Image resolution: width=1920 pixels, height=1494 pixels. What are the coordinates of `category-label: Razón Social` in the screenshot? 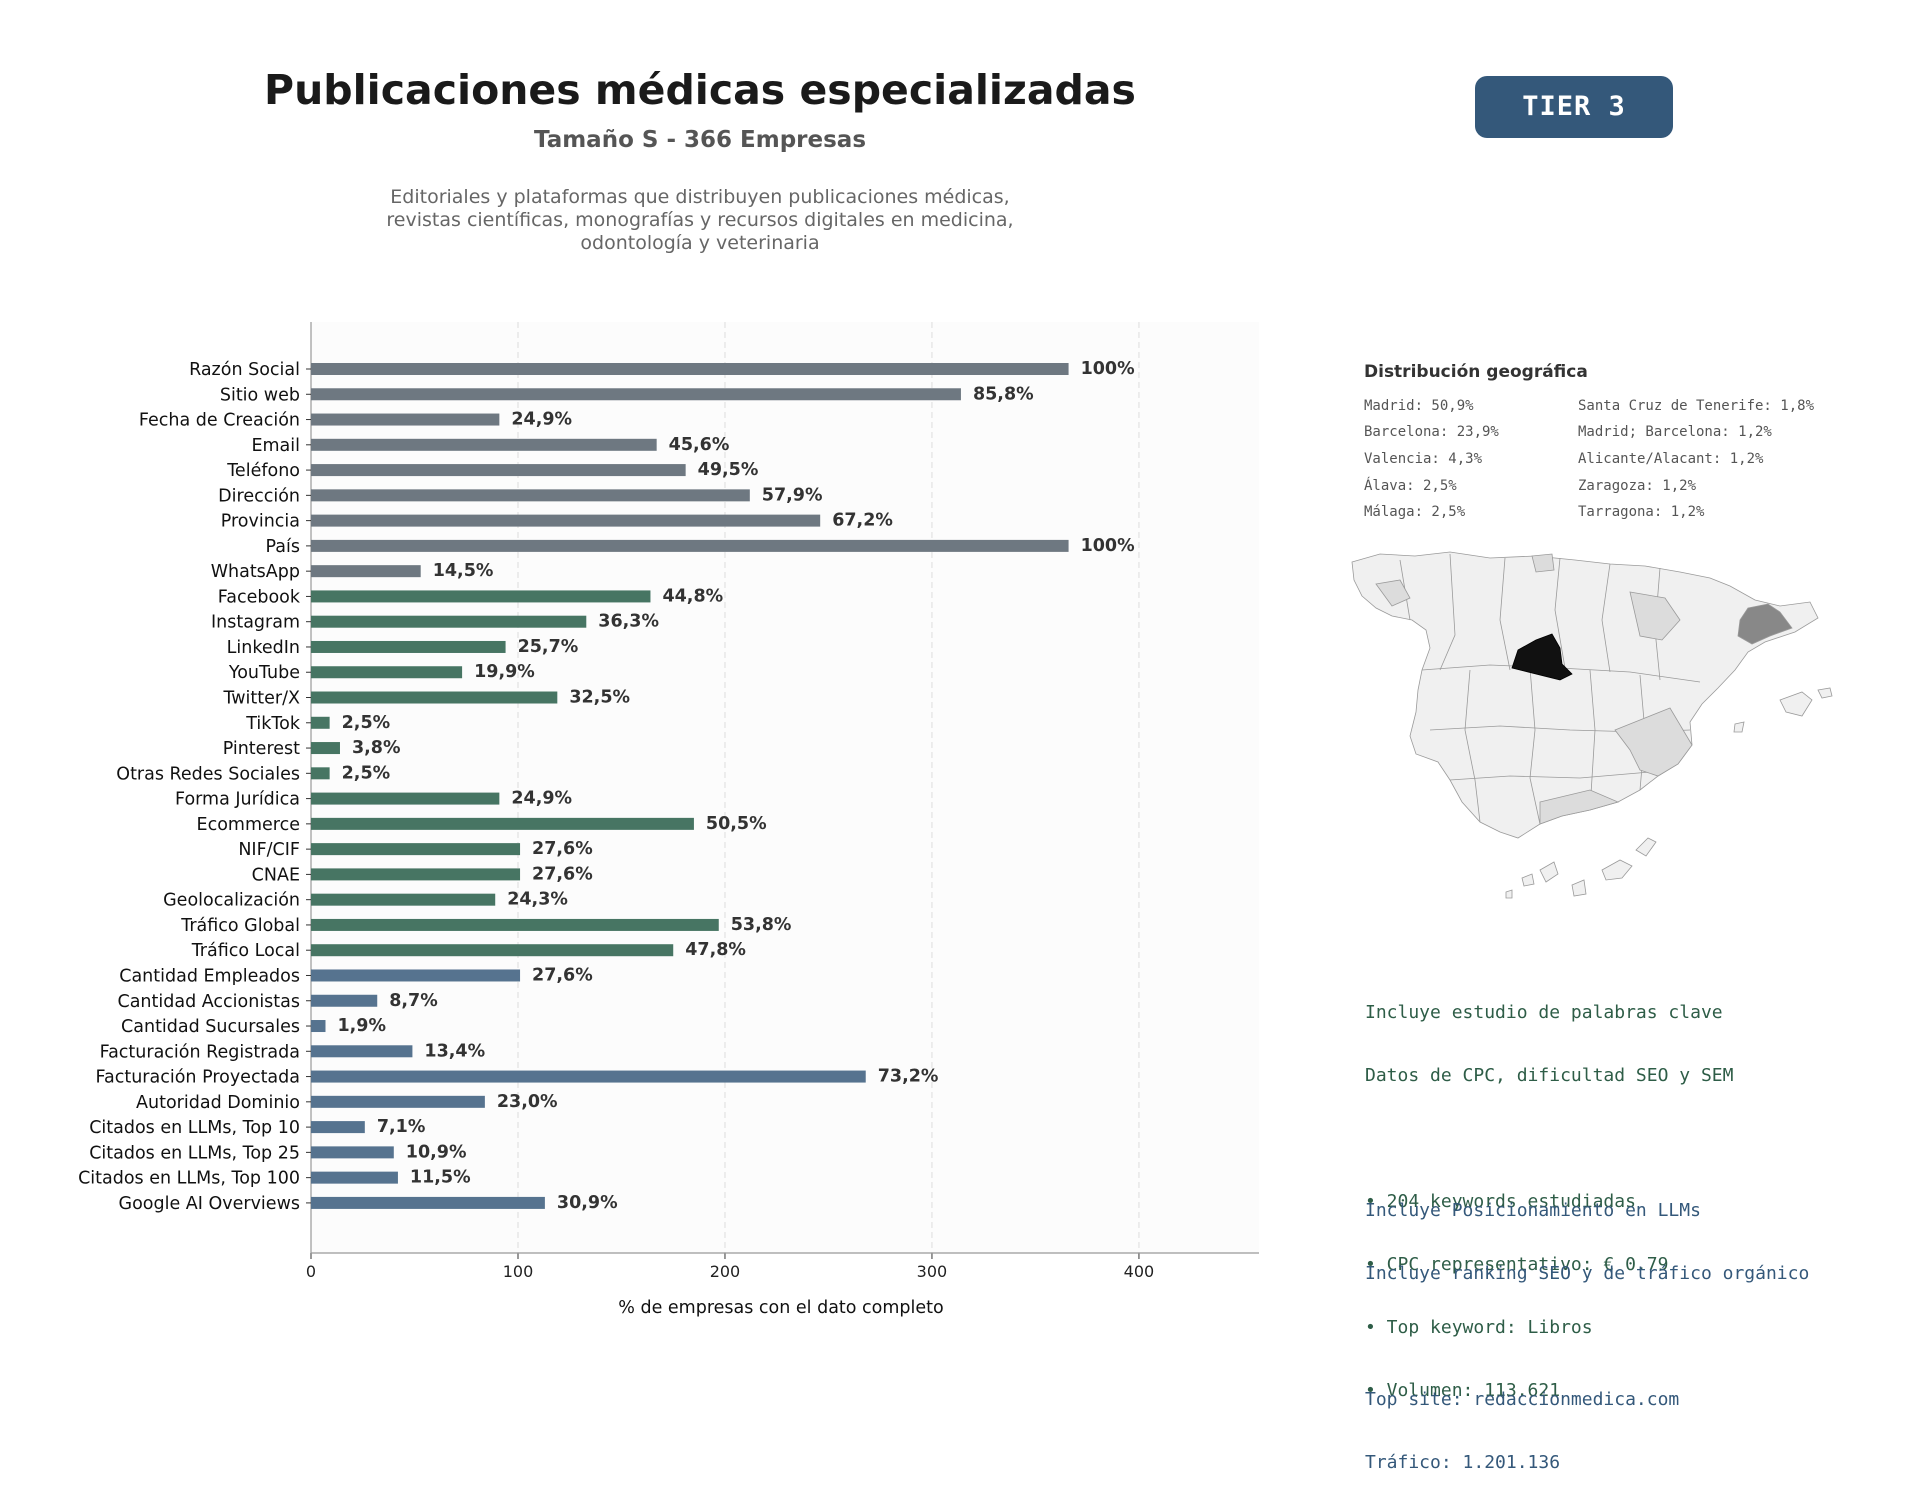 It's located at (244, 370).